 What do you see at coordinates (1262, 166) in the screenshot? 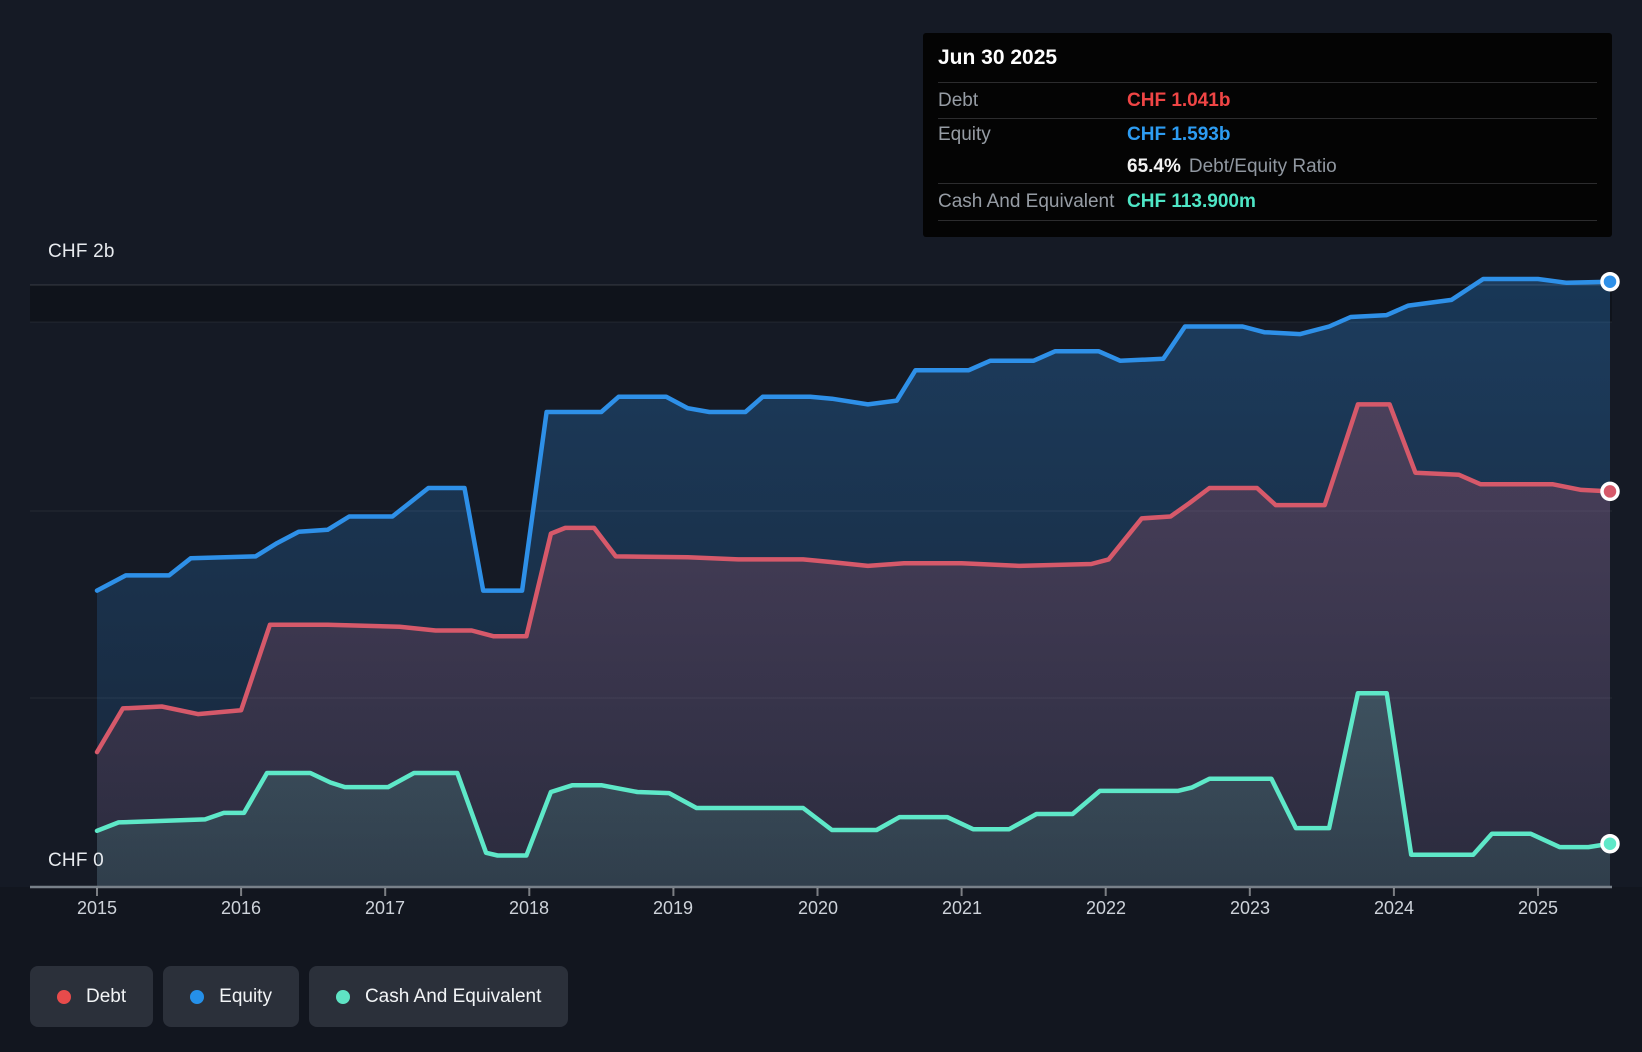
I see `tooltip-ratio-label: Debt/Equity Ratio` at bounding box center [1262, 166].